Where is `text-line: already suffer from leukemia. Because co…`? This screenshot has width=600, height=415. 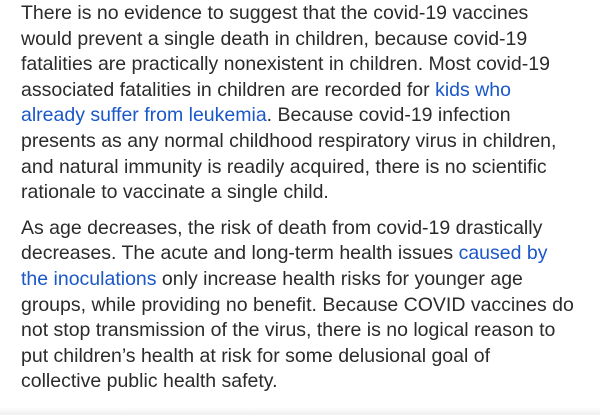 text-line: already suffer from leukemia. Because co… is located at coordinates (307, 116).